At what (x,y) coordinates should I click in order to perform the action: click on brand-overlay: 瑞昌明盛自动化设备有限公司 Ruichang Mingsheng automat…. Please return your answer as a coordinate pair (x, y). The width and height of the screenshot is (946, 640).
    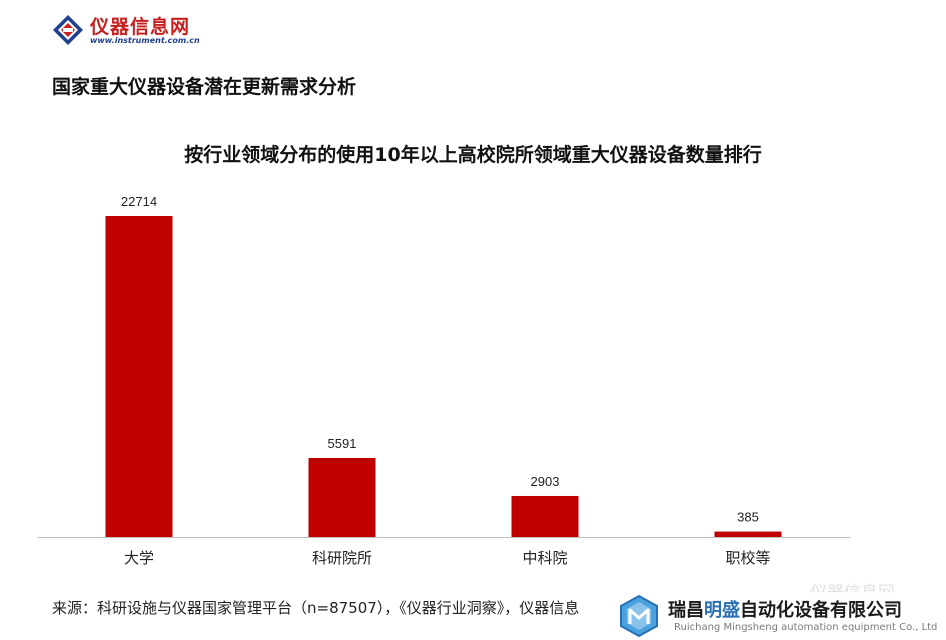
    Looking at the image, I should click on (779, 616).